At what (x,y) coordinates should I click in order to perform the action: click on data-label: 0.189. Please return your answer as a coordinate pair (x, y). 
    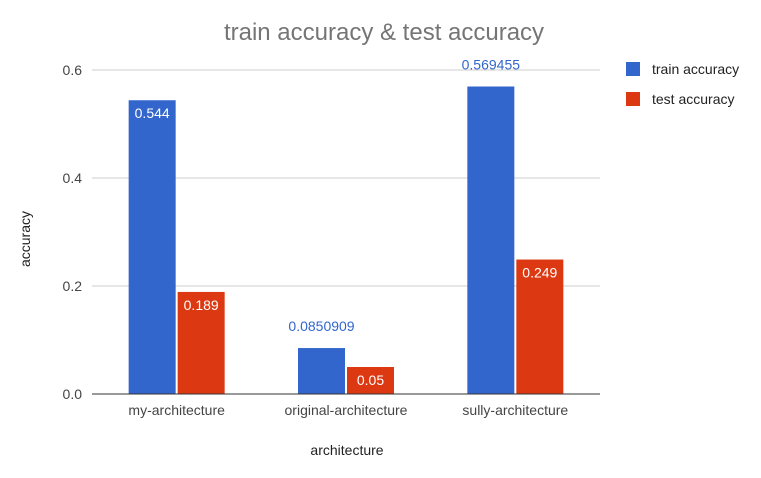
    Looking at the image, I should click on (201, 305).